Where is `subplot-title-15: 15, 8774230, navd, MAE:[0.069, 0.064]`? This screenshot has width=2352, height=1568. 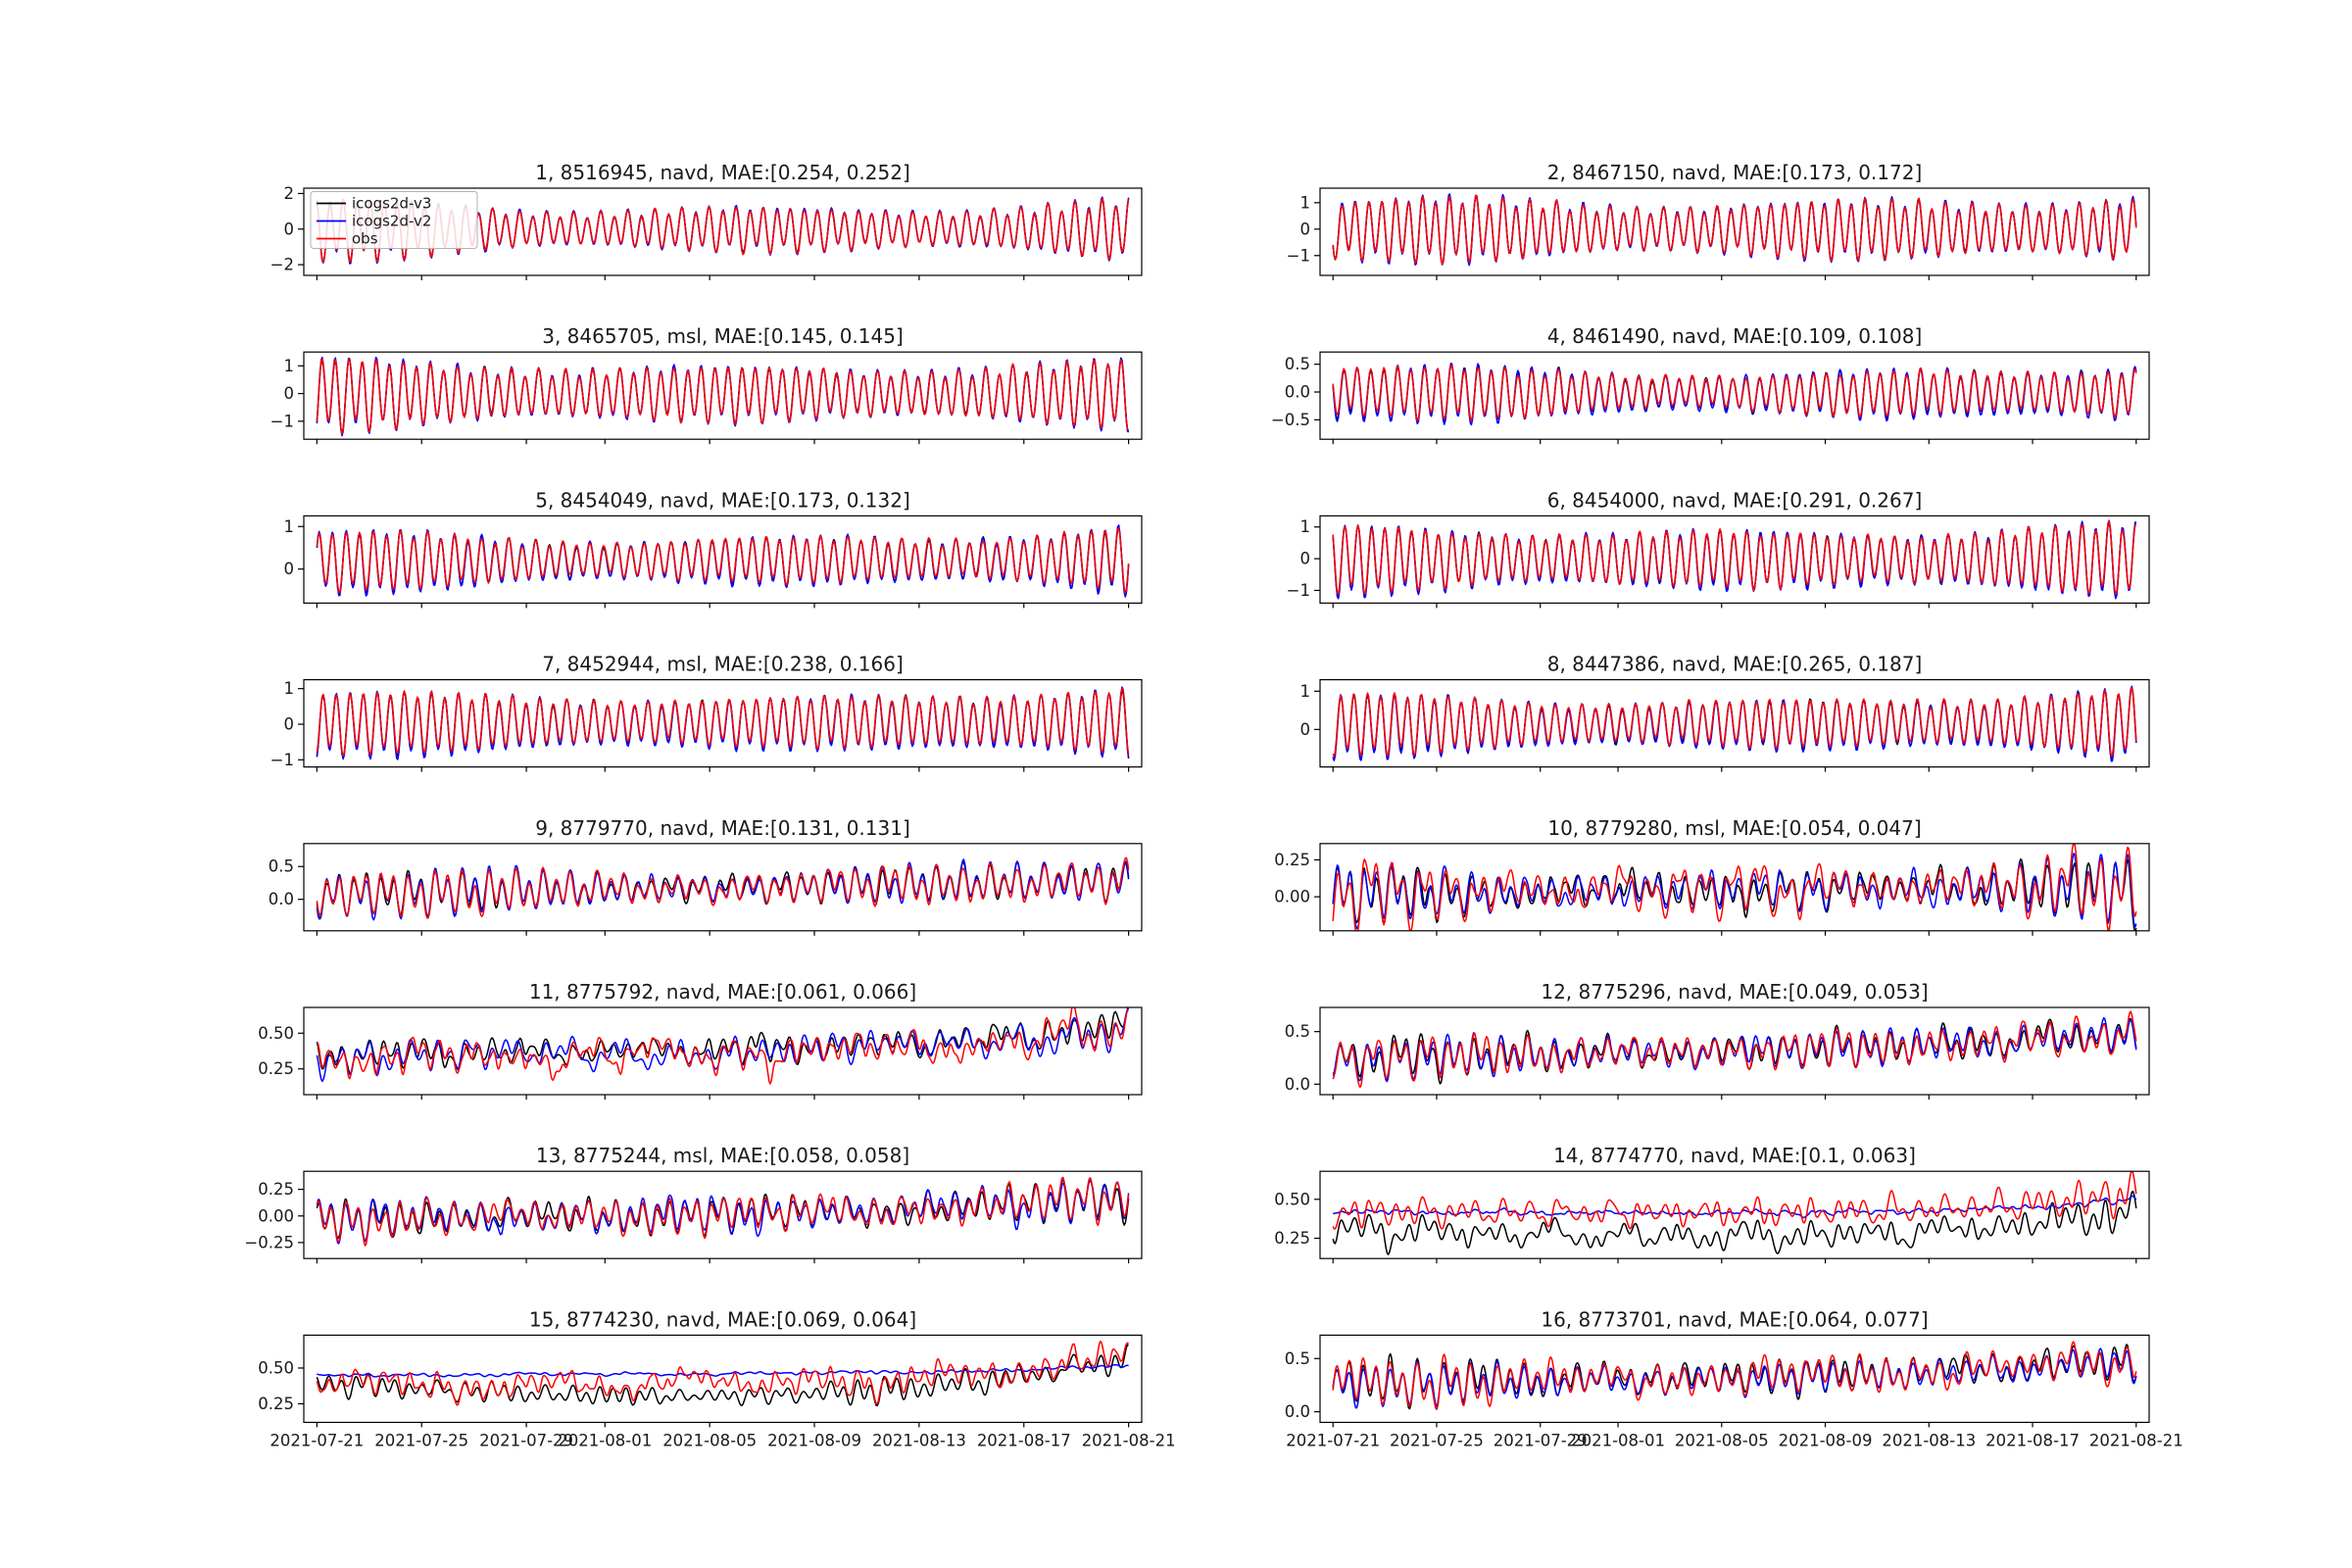 subplot-title-15: 15, 8774230, navd, MAE:[0.069, 0.064] is located at coordinates (722, 1319).